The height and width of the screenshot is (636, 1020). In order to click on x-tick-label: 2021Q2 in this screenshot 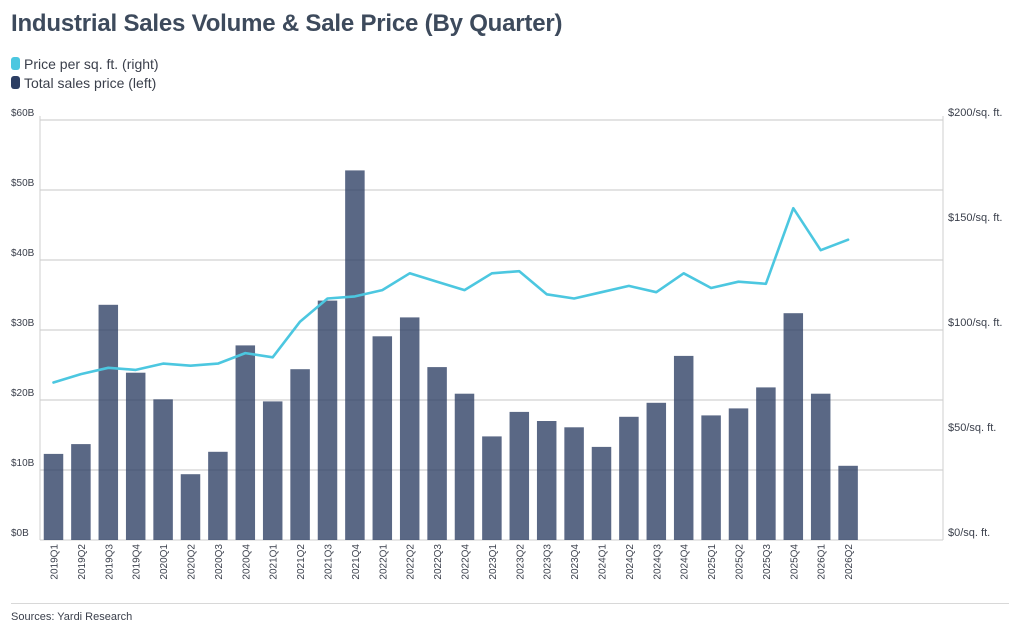, I will do `click(301, 562)`.